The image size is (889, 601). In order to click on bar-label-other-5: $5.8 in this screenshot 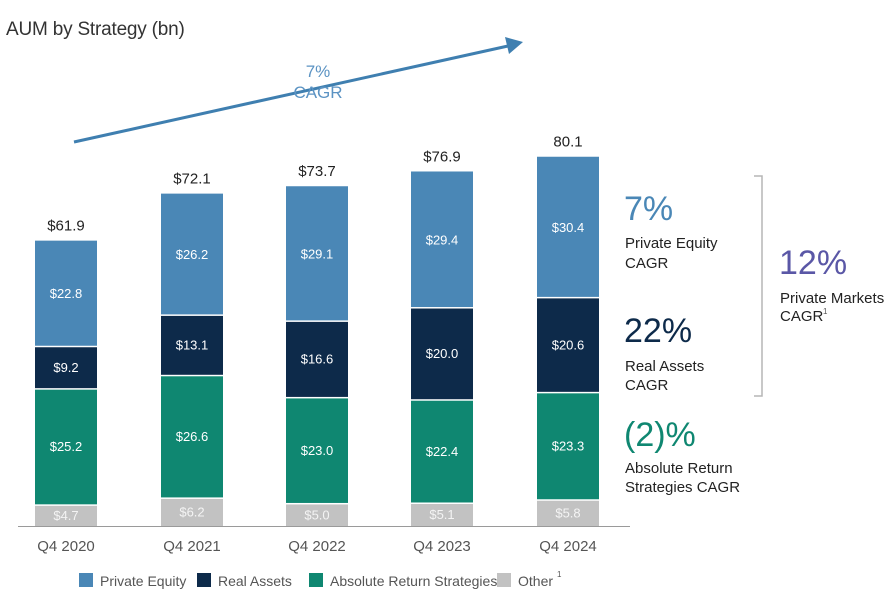, I will do `click(567, 513)`.